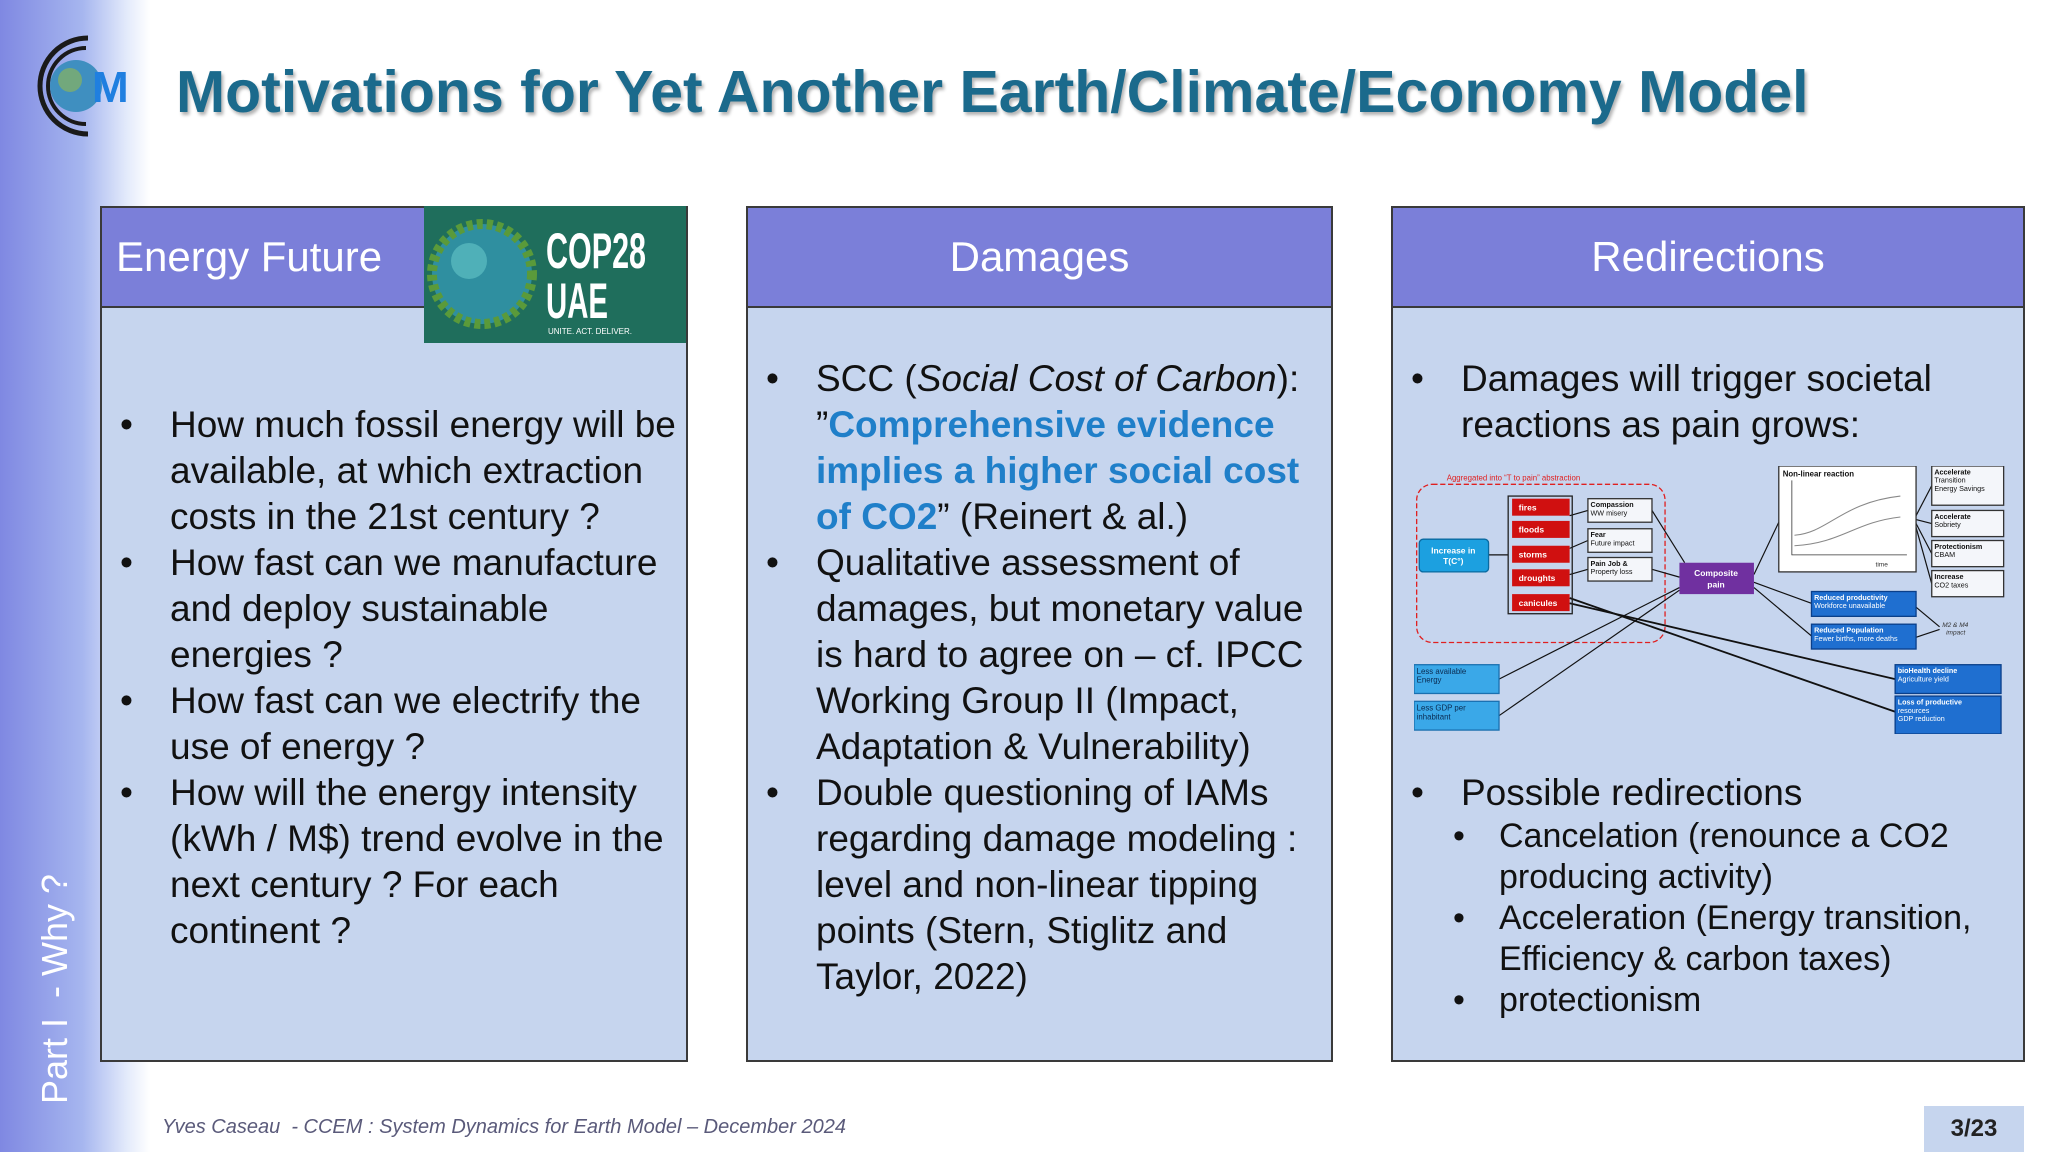 The width and height of the screenshot is (2048, 1152). I want to click on connectors, so click(1714, 601).